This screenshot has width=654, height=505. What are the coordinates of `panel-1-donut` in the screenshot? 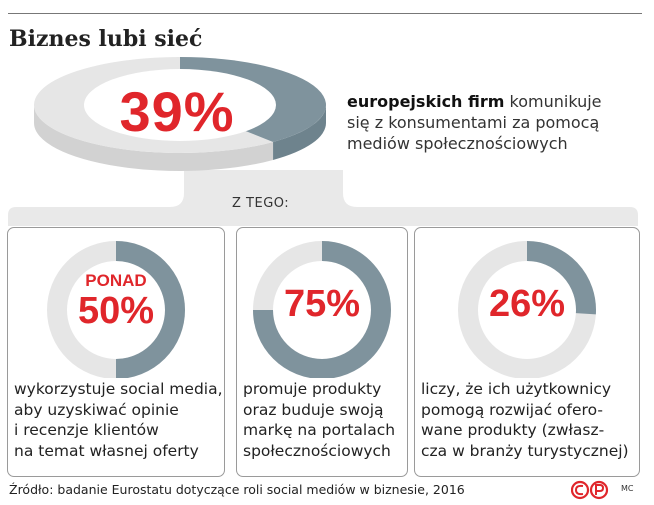 It's located at (116, 309).